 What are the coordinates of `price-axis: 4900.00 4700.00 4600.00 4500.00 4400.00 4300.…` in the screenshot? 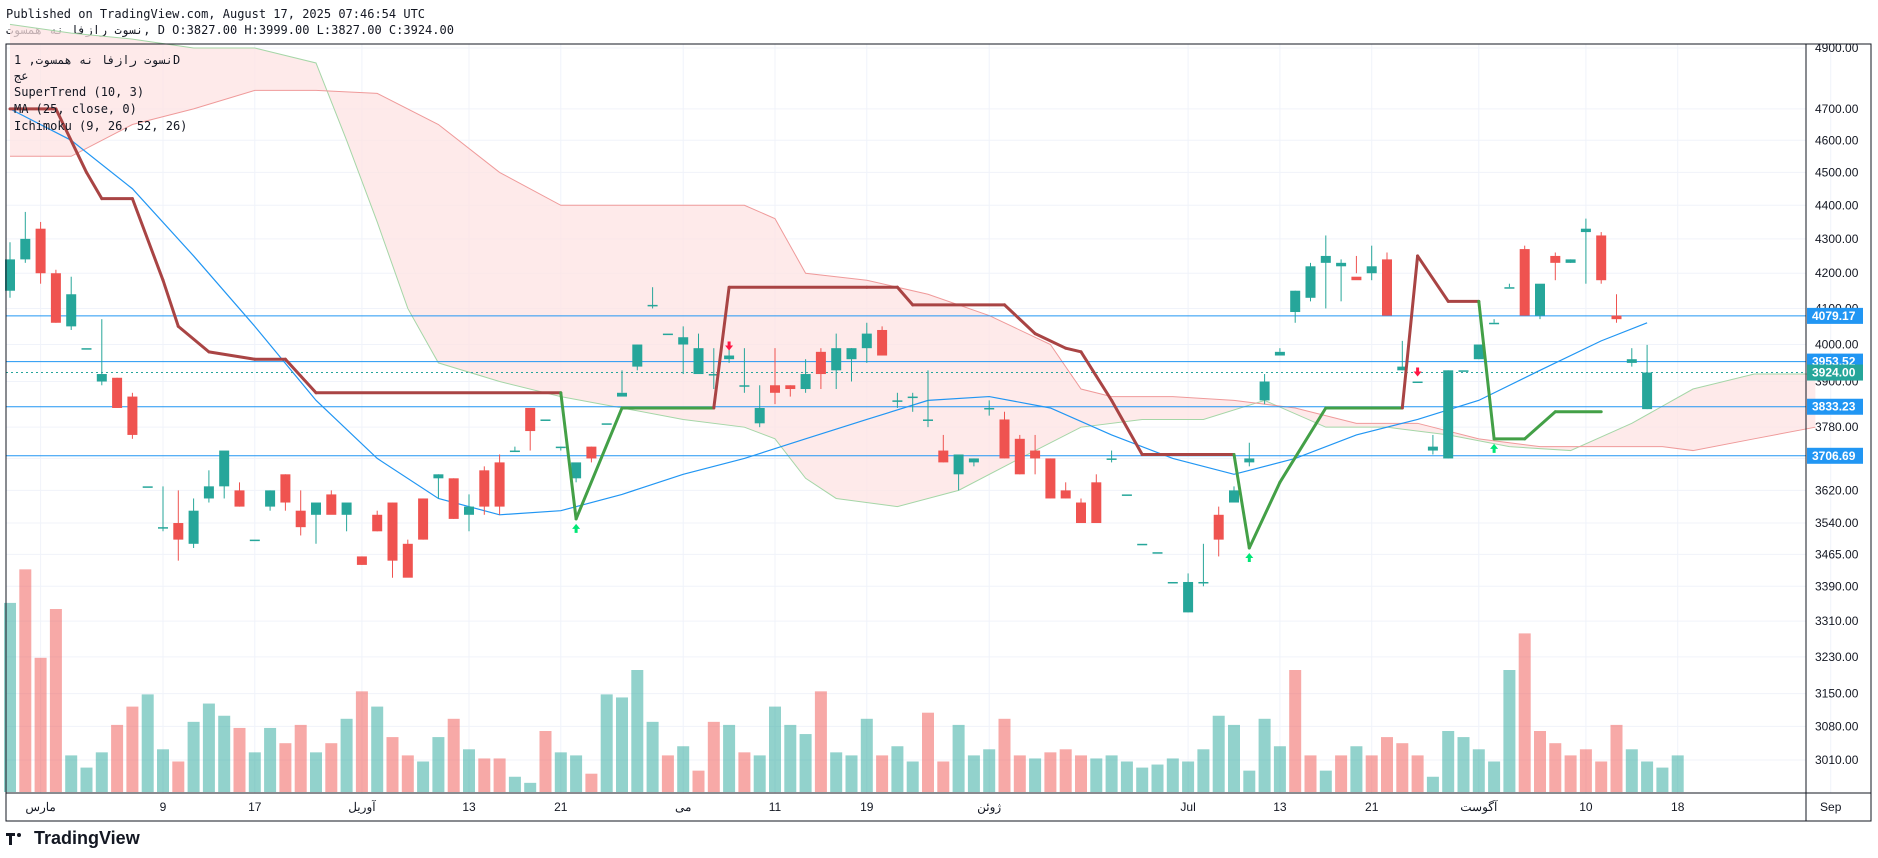 It's located at (1837, 404).